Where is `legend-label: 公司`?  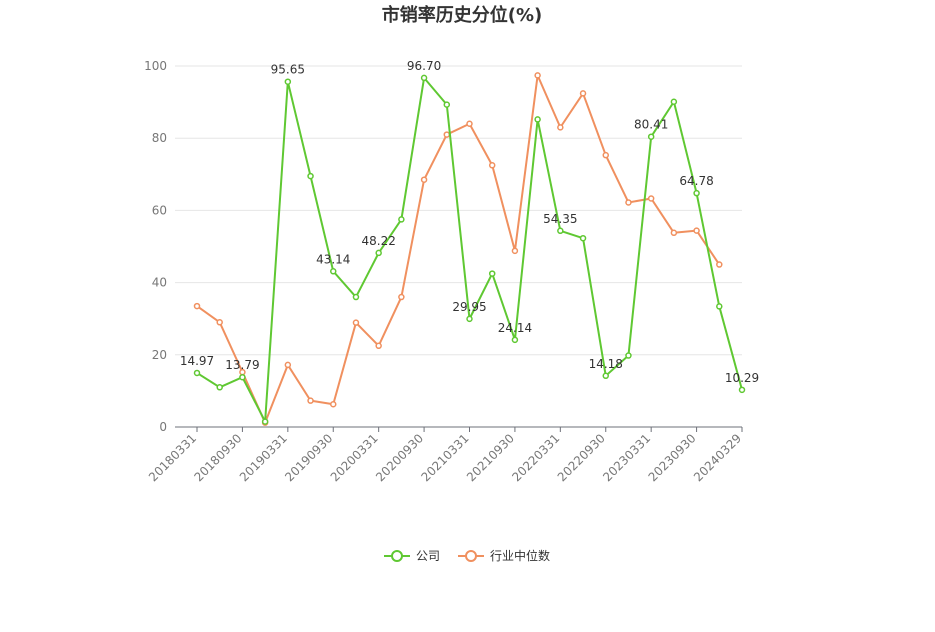 legend-label: 公司 is located at coordinates (428, 556).